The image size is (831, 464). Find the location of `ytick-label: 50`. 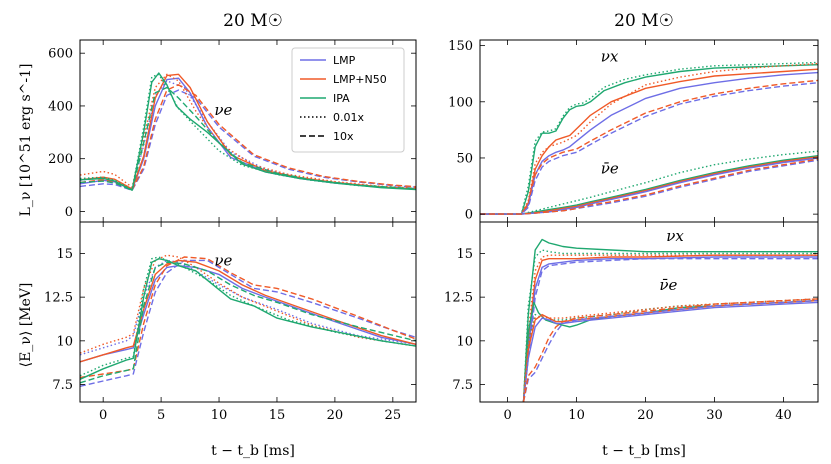

ytick-label: 50 is located at coordinates (464, 158).